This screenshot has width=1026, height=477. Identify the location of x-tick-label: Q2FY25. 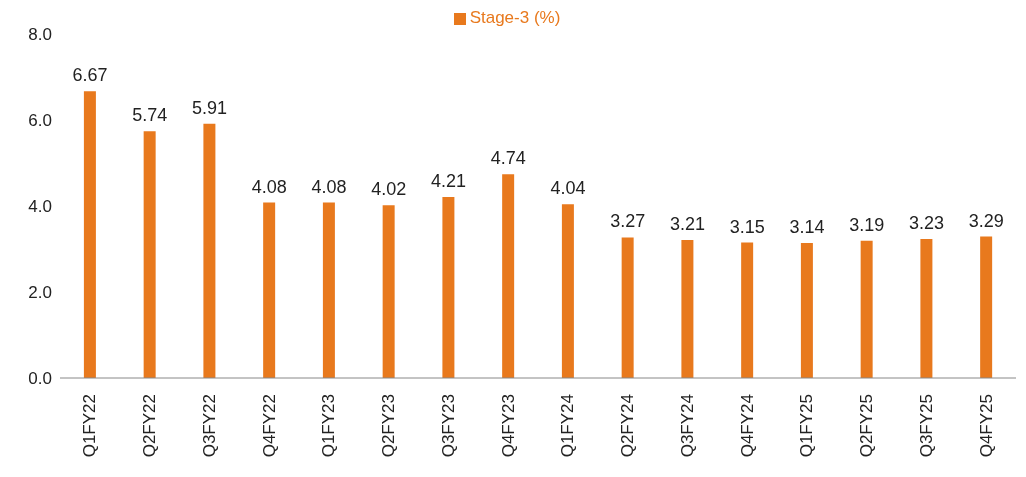
(867, 426).